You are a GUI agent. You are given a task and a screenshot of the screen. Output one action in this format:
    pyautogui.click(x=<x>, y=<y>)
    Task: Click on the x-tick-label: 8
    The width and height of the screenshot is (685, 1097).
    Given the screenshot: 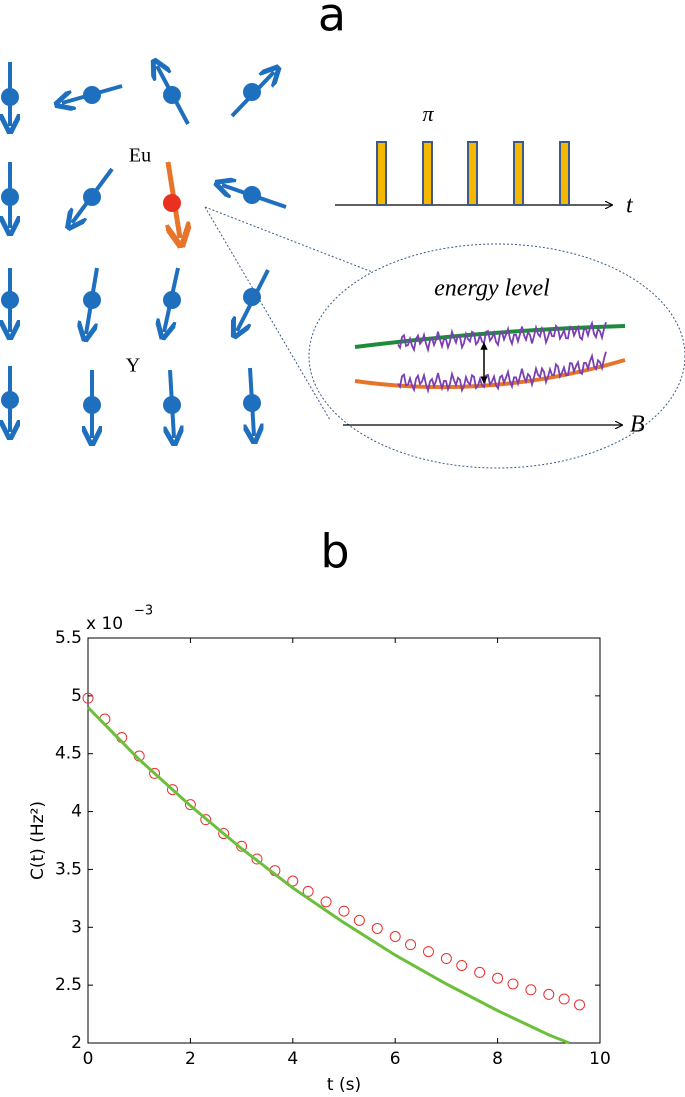 What is the action you would take?
    pyautogui.click(x=497, y=1059)
    